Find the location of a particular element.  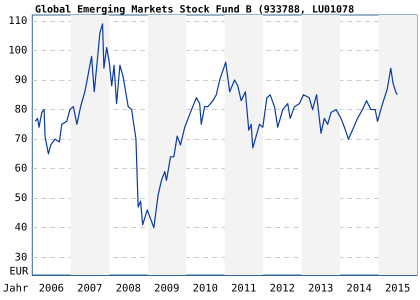

y-tick-label: 30 is located at coordinates (21, 257).